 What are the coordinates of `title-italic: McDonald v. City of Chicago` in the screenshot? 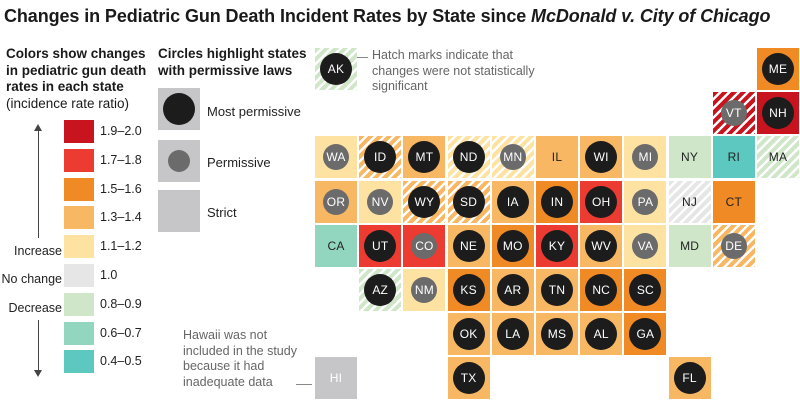 It's located at (651, 16).